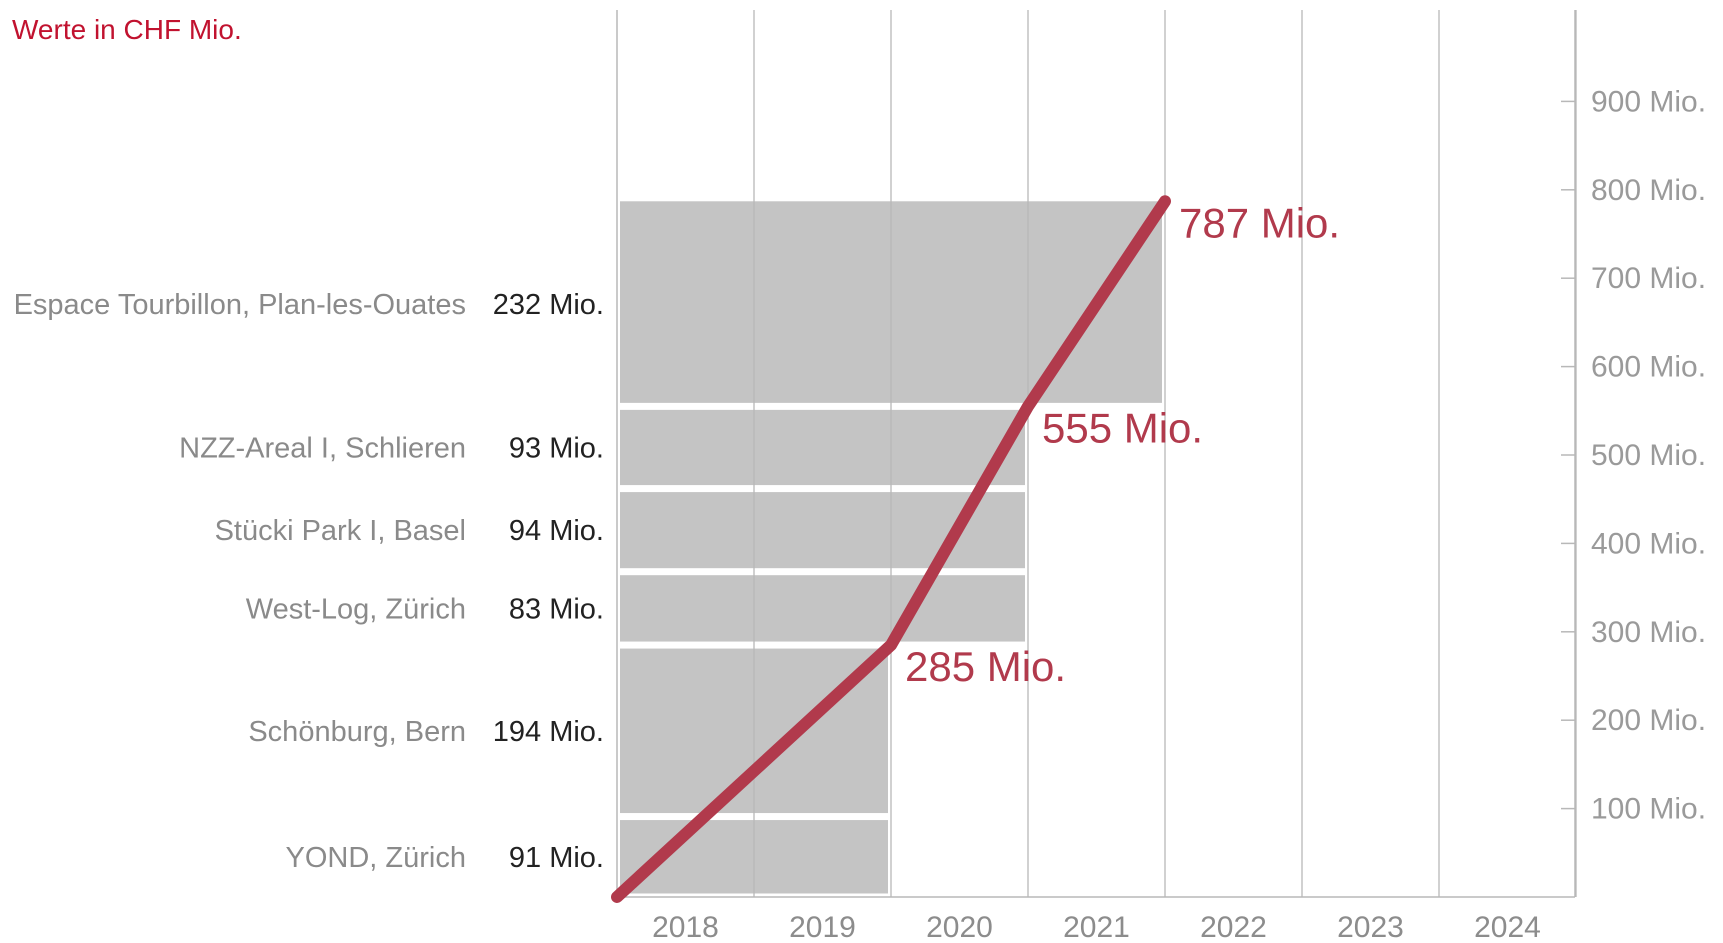 This screenshot has width=1723, height=943. What do you see at coordinates (322, 448) in the screenshot?
I see `bar-category-label: NZZ-Areal I, Schlieren` at bounding box center [322, 448].